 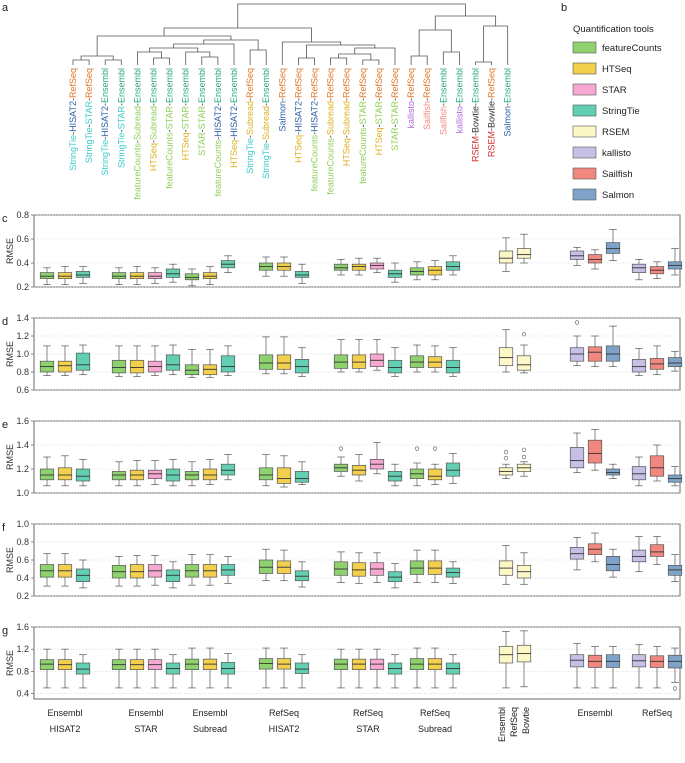 I want to click on dendrogram-leaf-label: RSEM-Bowtie-Ensembl, so click(x=476, y=115).